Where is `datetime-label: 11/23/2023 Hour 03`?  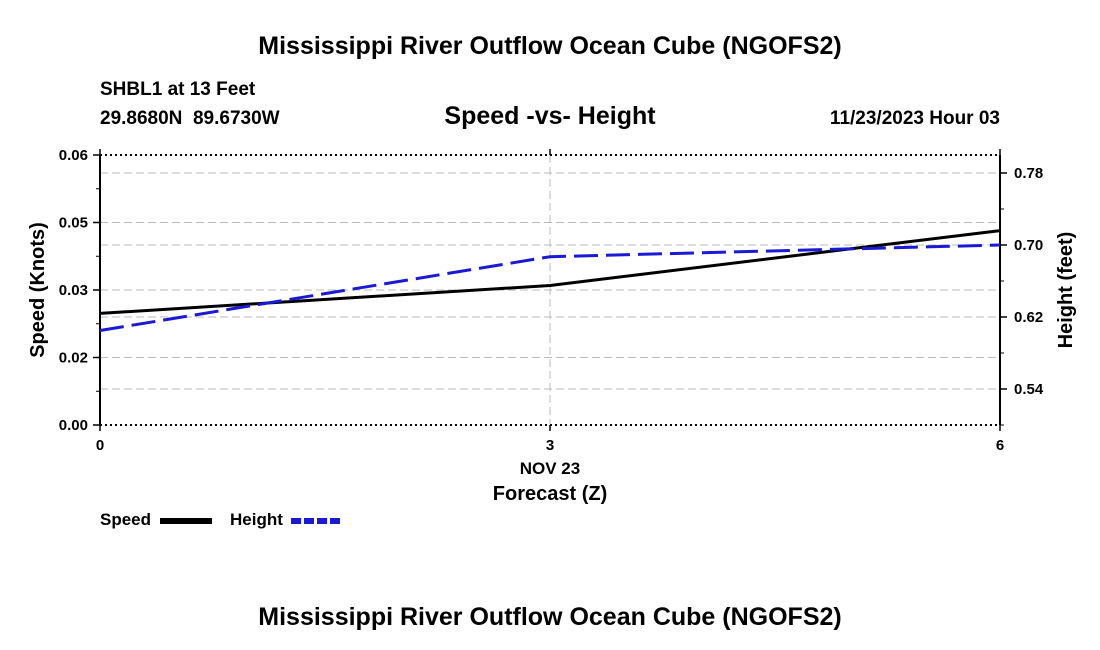
datetime-label: 11/23/2023 Hour 03 is located at coordinates (915, 118).